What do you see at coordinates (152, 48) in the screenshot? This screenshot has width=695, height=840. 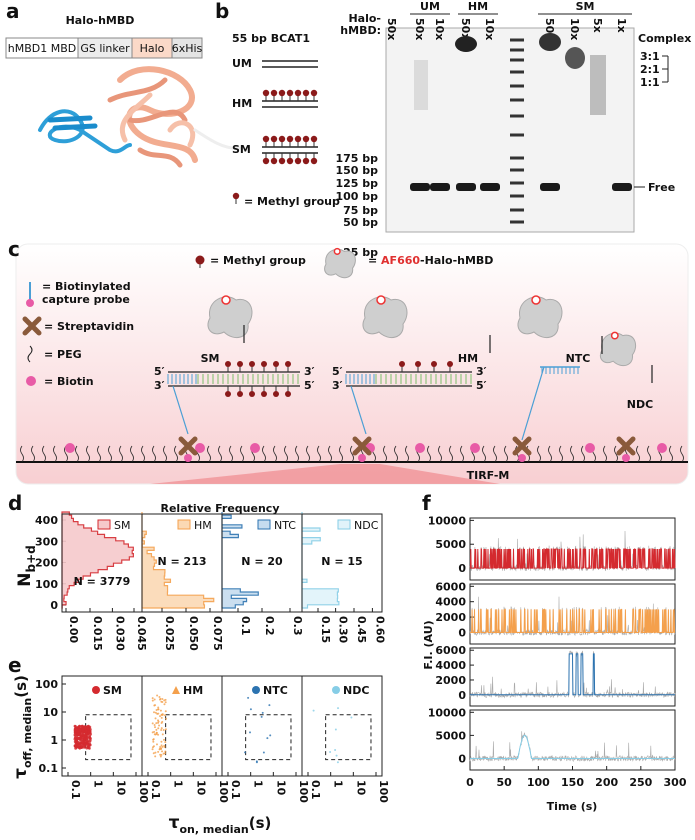 I see `segment-label: Halo` at bounding box center [152, 48].